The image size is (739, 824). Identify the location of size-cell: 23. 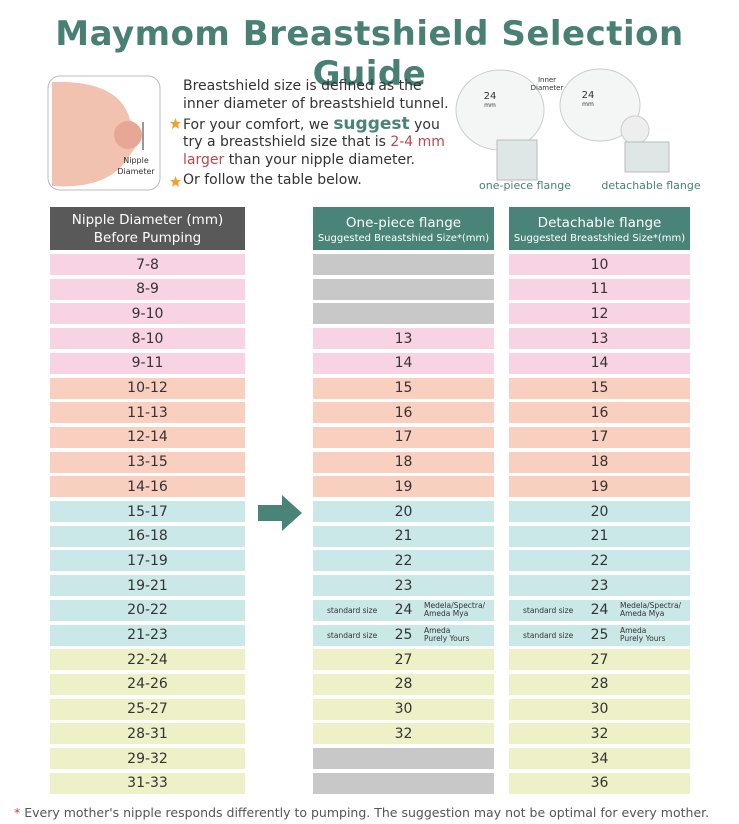
(599, 586).